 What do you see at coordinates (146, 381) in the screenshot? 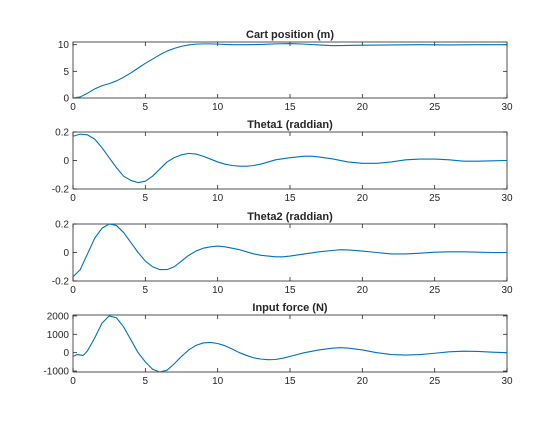
I see `input-force-x-tick-label: 5` at bounding box center [146, 381].